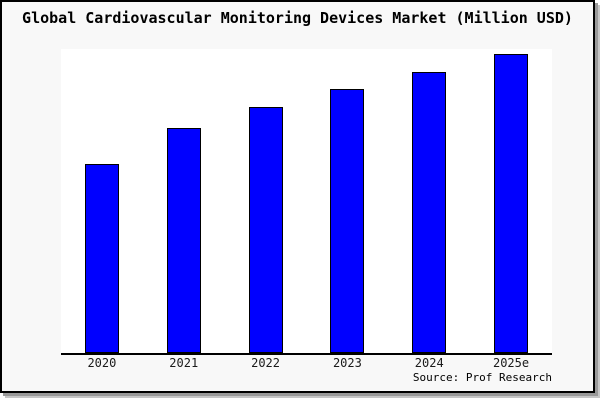  What do you see at coordinates (429, 363) in the screenshot?
I see `x-tick-label-2024: 2024` at bounding box center [429, 363].